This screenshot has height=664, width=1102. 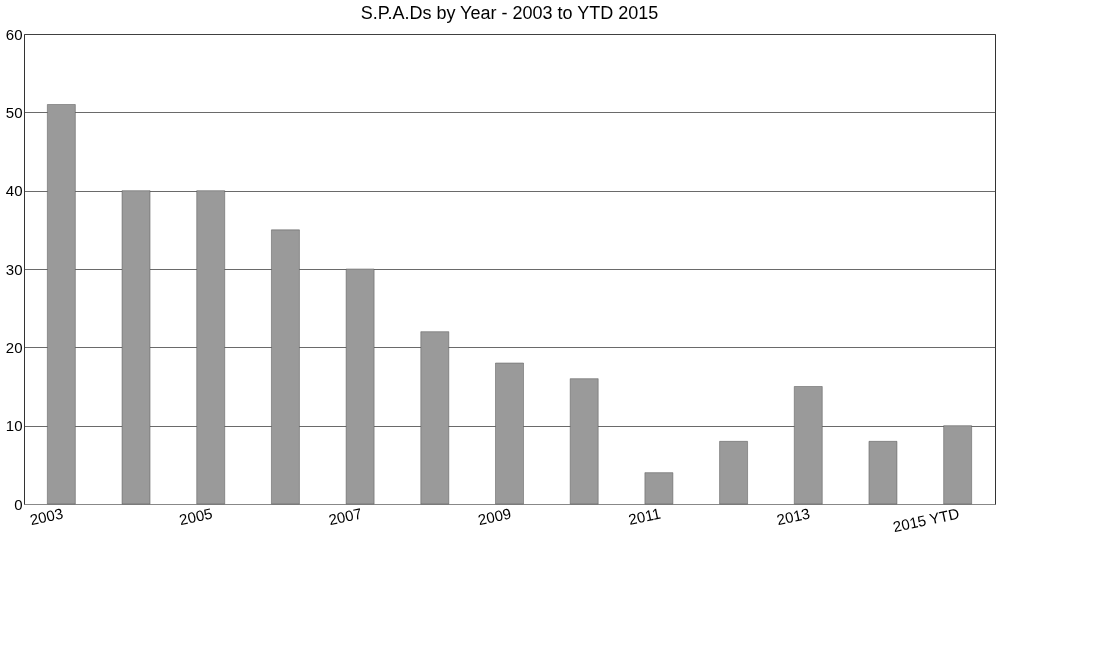 What do you see at coordinates (509, 13) in the screenshot?
I see `chart-title: S.P.A.Ds by Year - 2003 to YTD 2015` at bounding box center [509, 13].